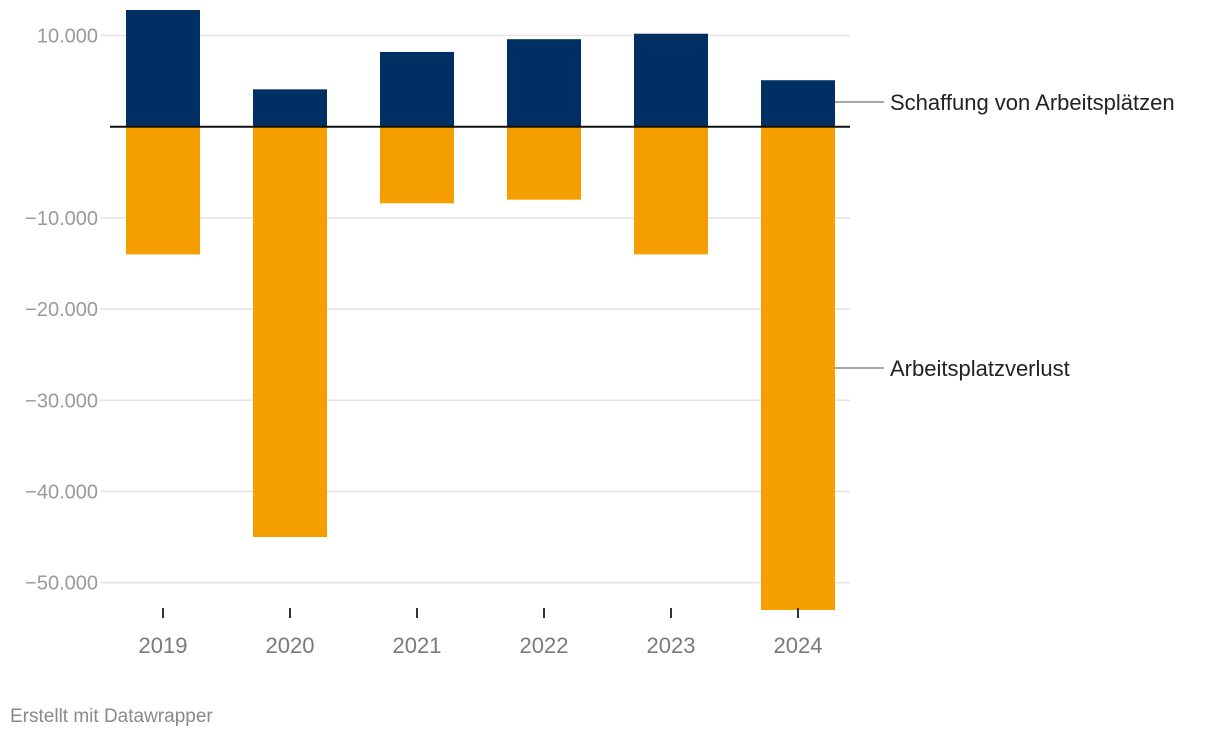 Image resolution: width=1220 pixels, height=742 pixels. I want to click on series-label-negative: Arbeitsplatzverlust, so click(980, 368).